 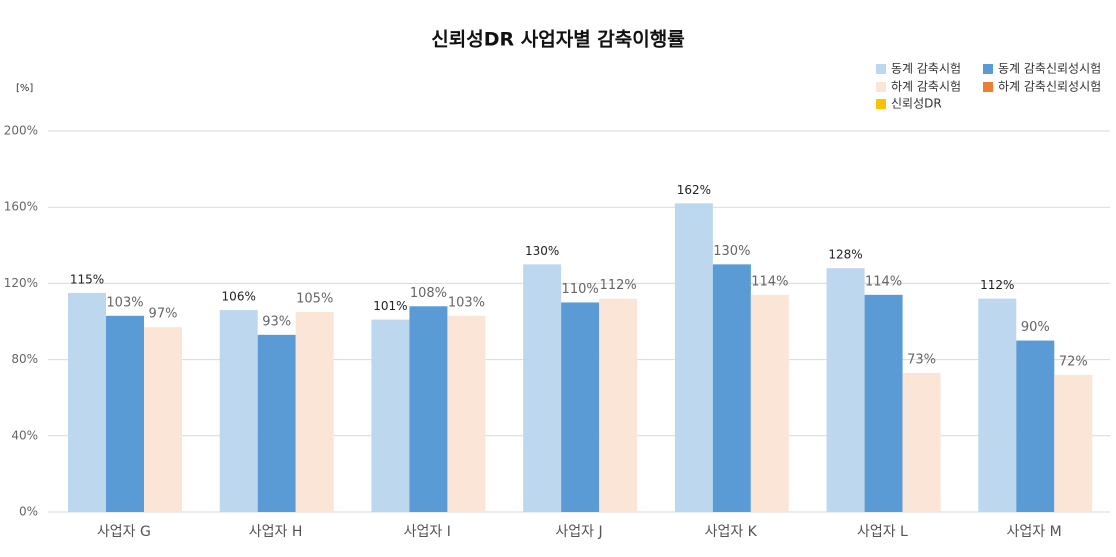 I want to click on x-tick-label: 사업자 H, so click(x=276, y=532).